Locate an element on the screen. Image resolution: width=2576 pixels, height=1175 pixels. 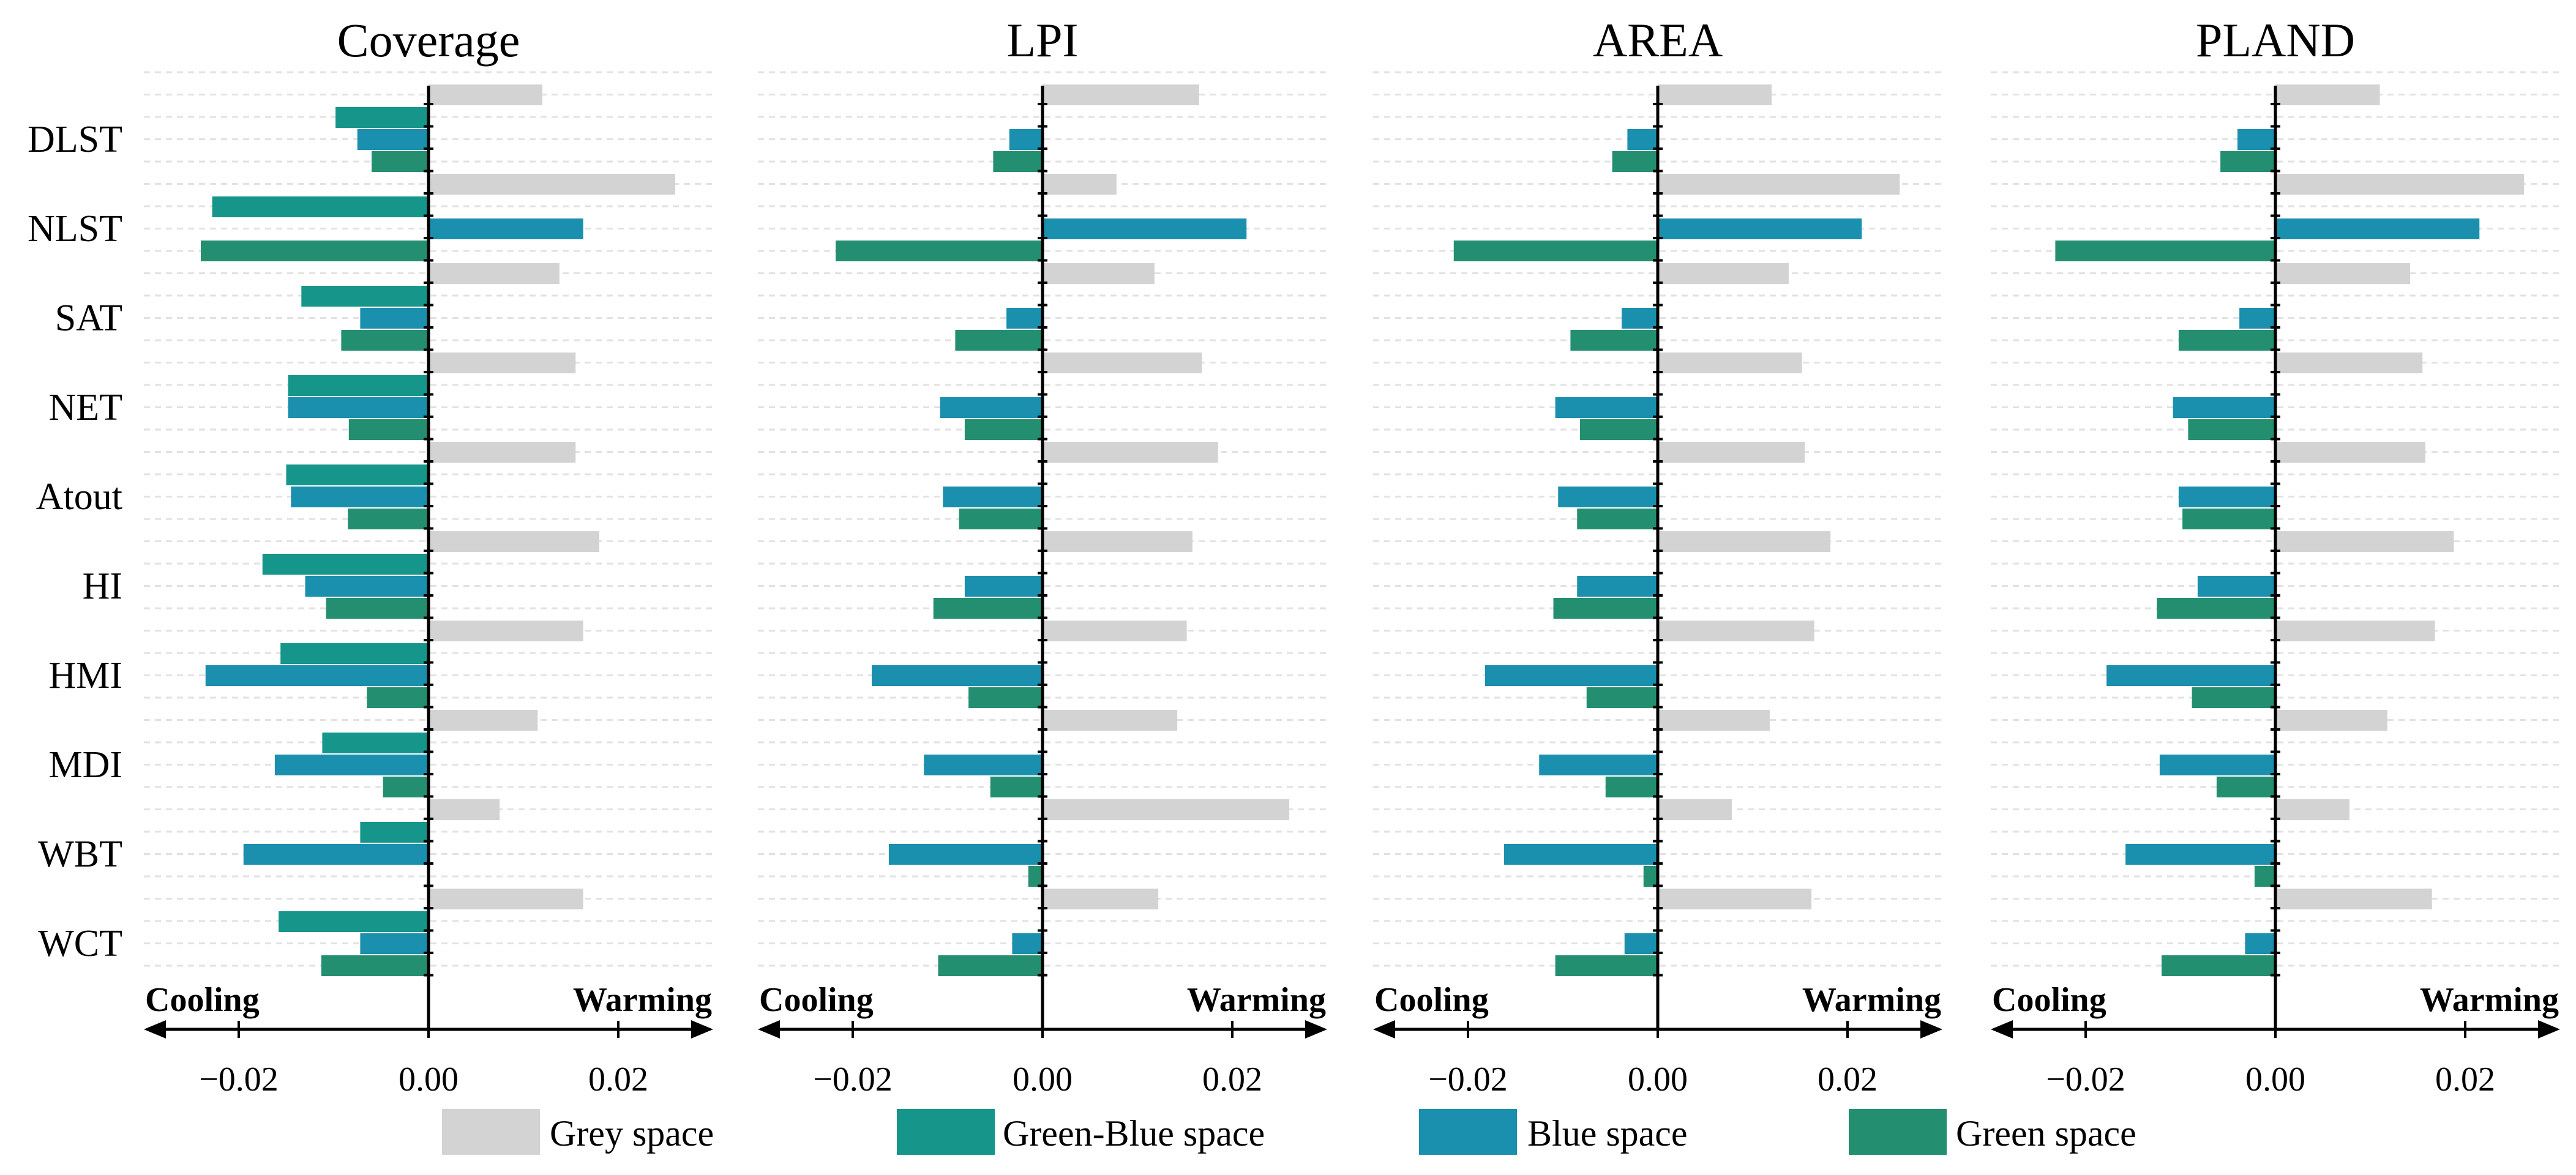
bar-blue-space-dlst is located at coordinates (1026, 139).